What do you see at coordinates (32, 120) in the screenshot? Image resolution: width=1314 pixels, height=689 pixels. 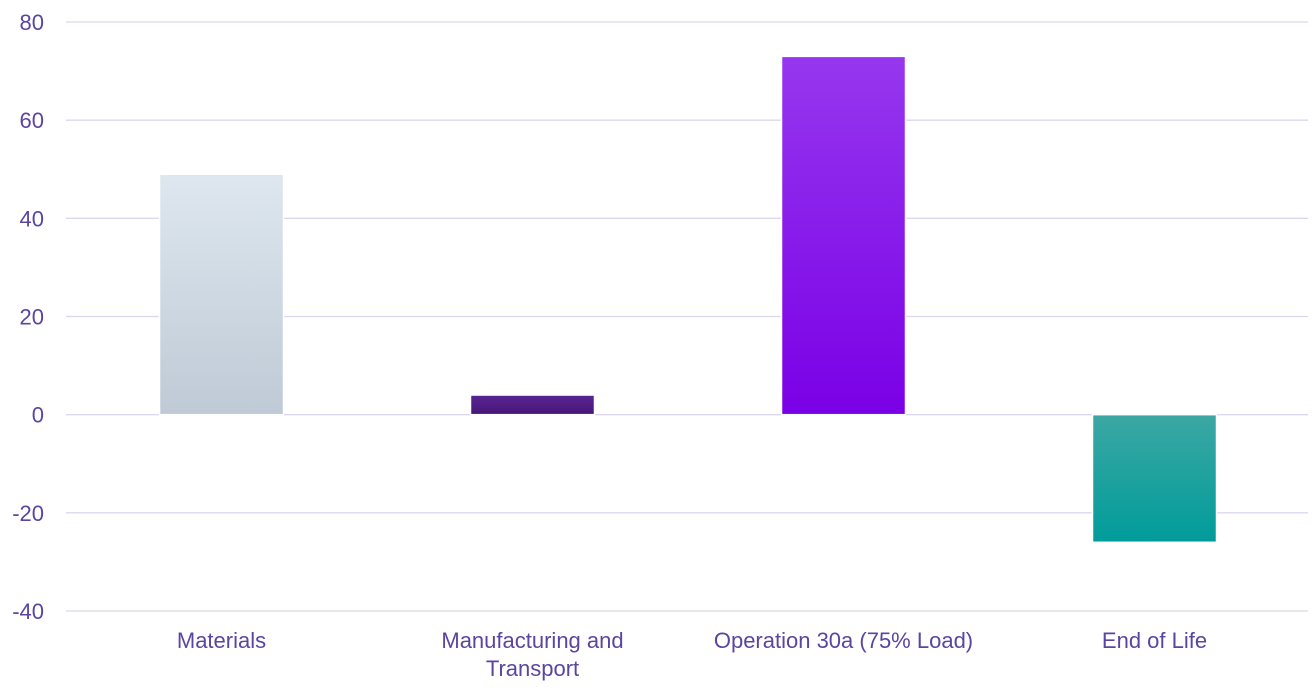 I see `y-tick-label: 60` at bounding box center [32, 120].